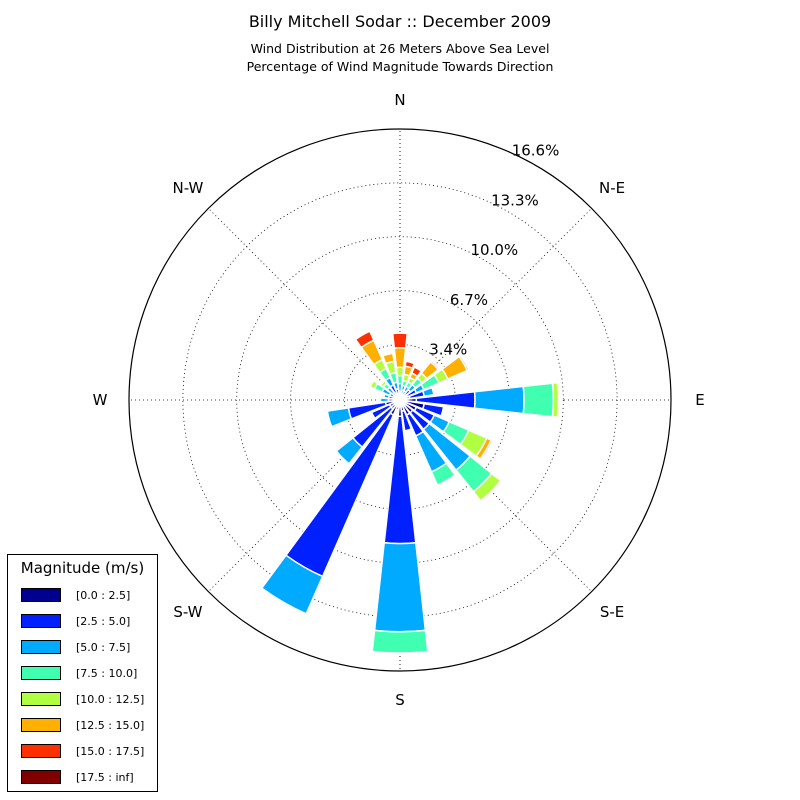 The width and height of the screenshot is (800, 800). What do you see at coordinates (105, 777) in the screenshot?
I see `legend-label: [17.5 : inf]` at bounding box center [105, 777].